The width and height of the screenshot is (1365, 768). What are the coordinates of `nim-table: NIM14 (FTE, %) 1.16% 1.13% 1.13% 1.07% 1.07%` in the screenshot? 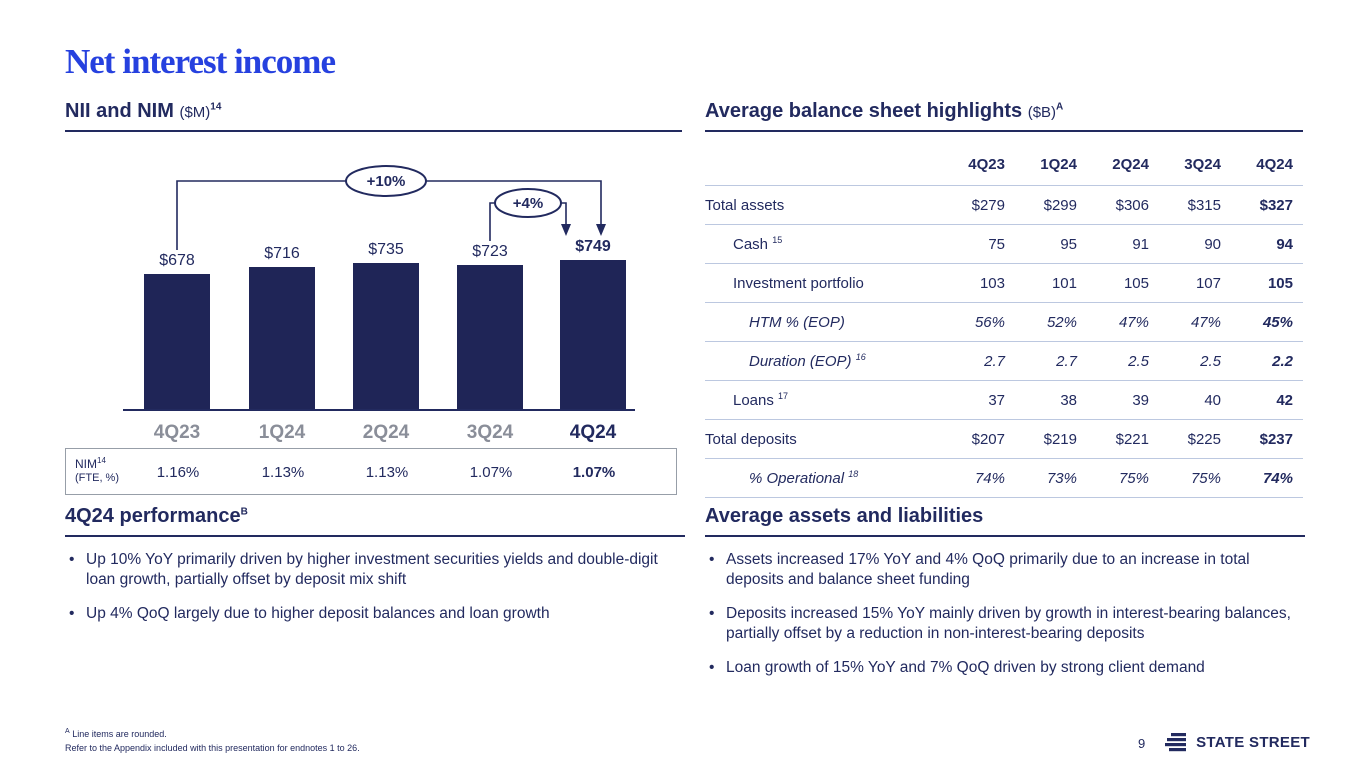 It's located at (371, 471).